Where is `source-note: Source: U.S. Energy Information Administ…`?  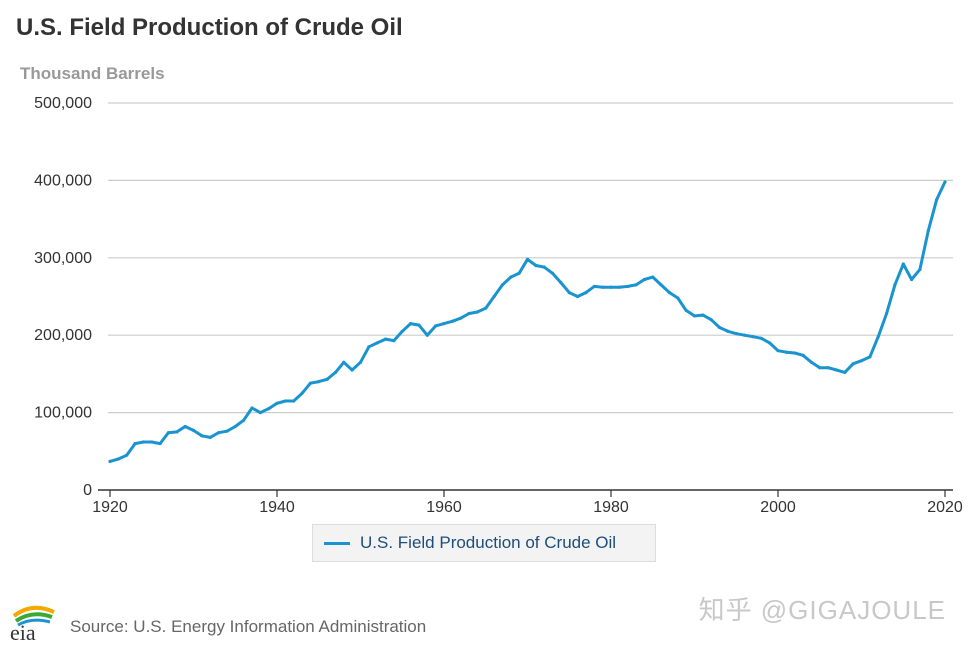 source-note: Source: U.S. Energy Information Administ… is located at coordinates (248, 626).